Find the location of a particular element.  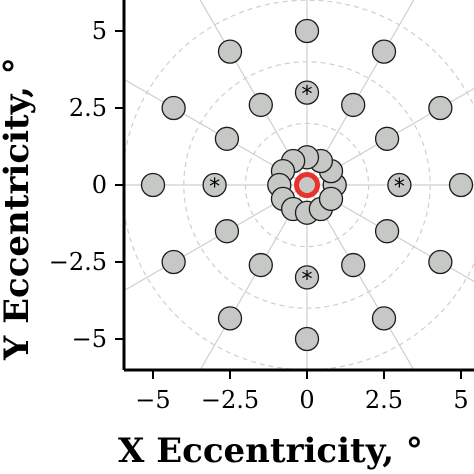

highlight-ring is located at coordinates (307, 185).